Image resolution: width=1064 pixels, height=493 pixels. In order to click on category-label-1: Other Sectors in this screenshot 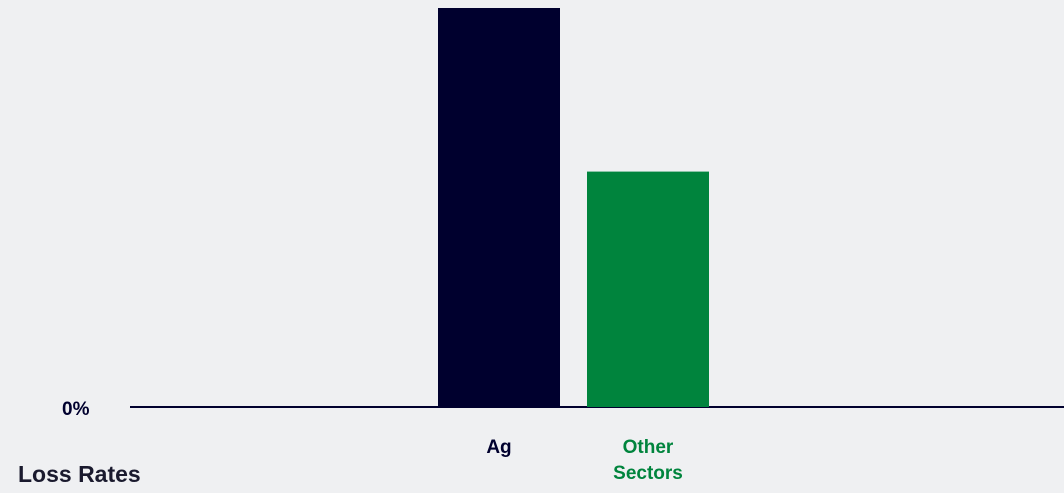, I will do `click(648, 460)`.